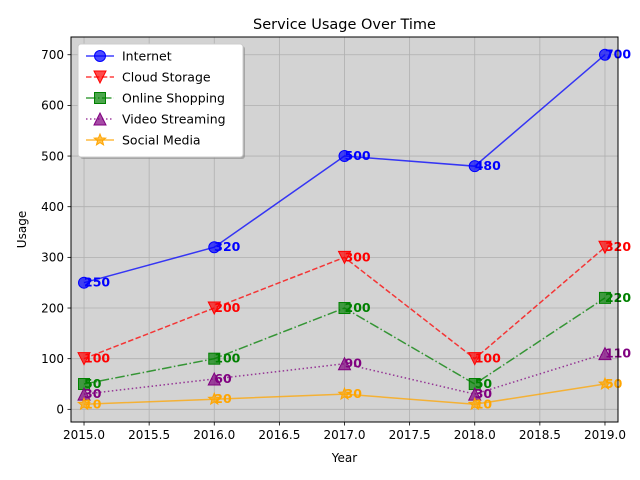  I want to click on x-tick-label: 2018.5, so click(540, 435).